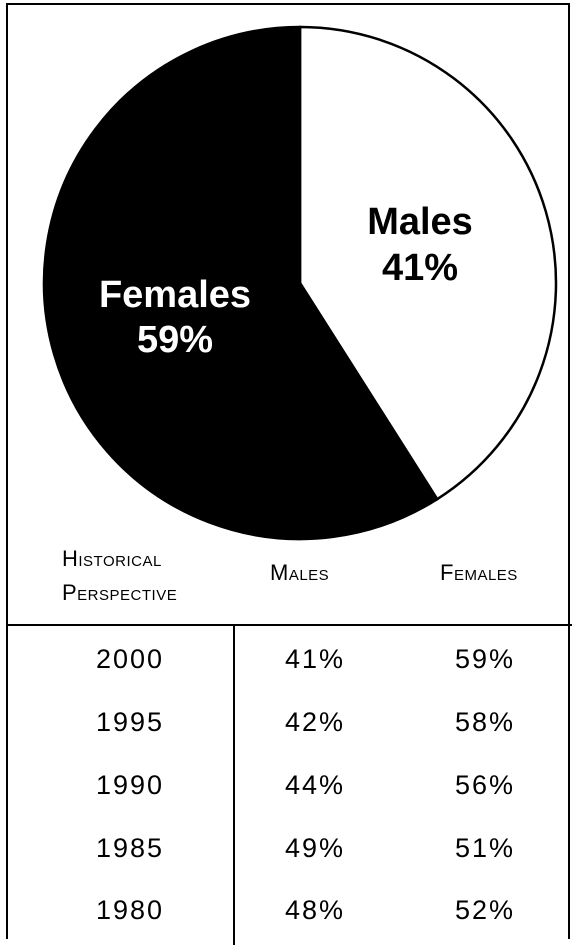  Describe the element at coordinates (420, 268) in the screenshot. I see `males-value: 41%` at that location.